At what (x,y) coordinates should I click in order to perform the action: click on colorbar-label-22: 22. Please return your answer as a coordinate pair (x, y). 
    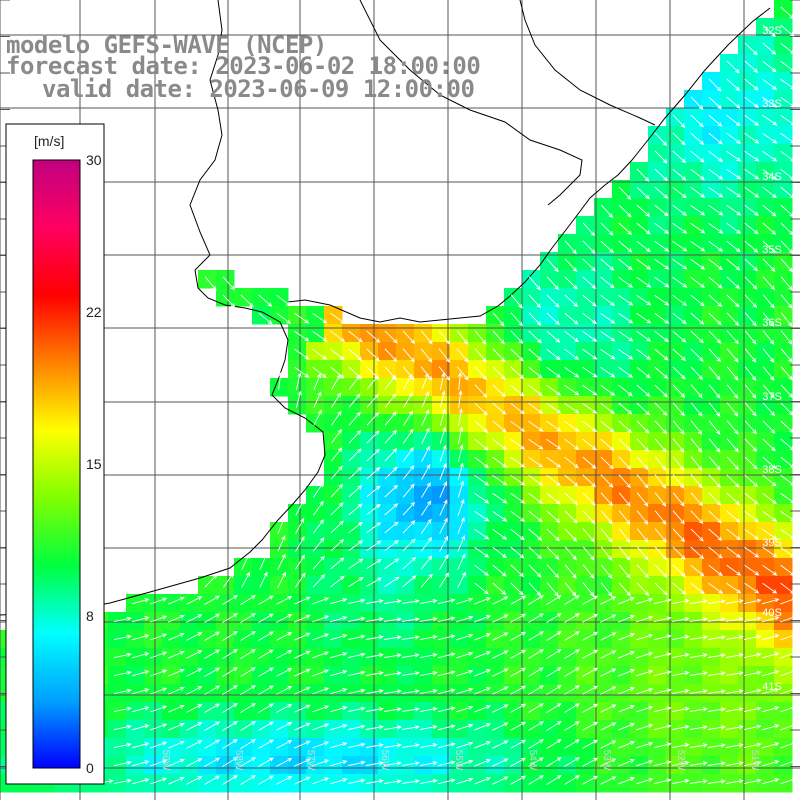
    Looking at the image, I should click on (94, 312).